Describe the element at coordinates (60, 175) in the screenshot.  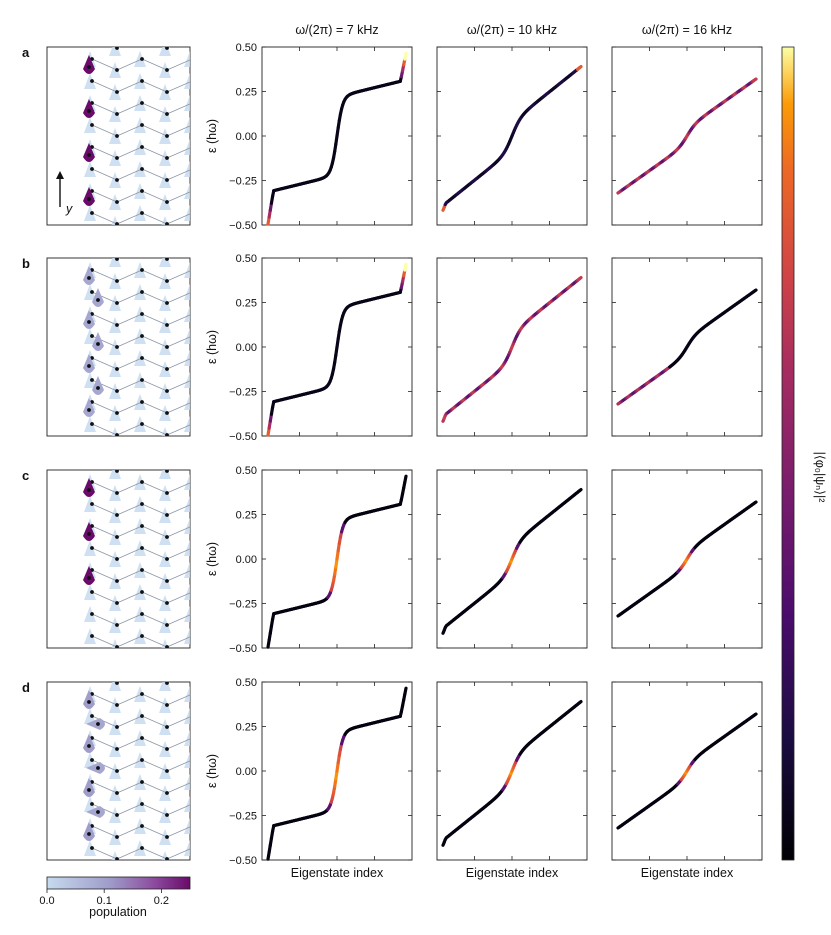
I see `y-arrow-head` at that location.